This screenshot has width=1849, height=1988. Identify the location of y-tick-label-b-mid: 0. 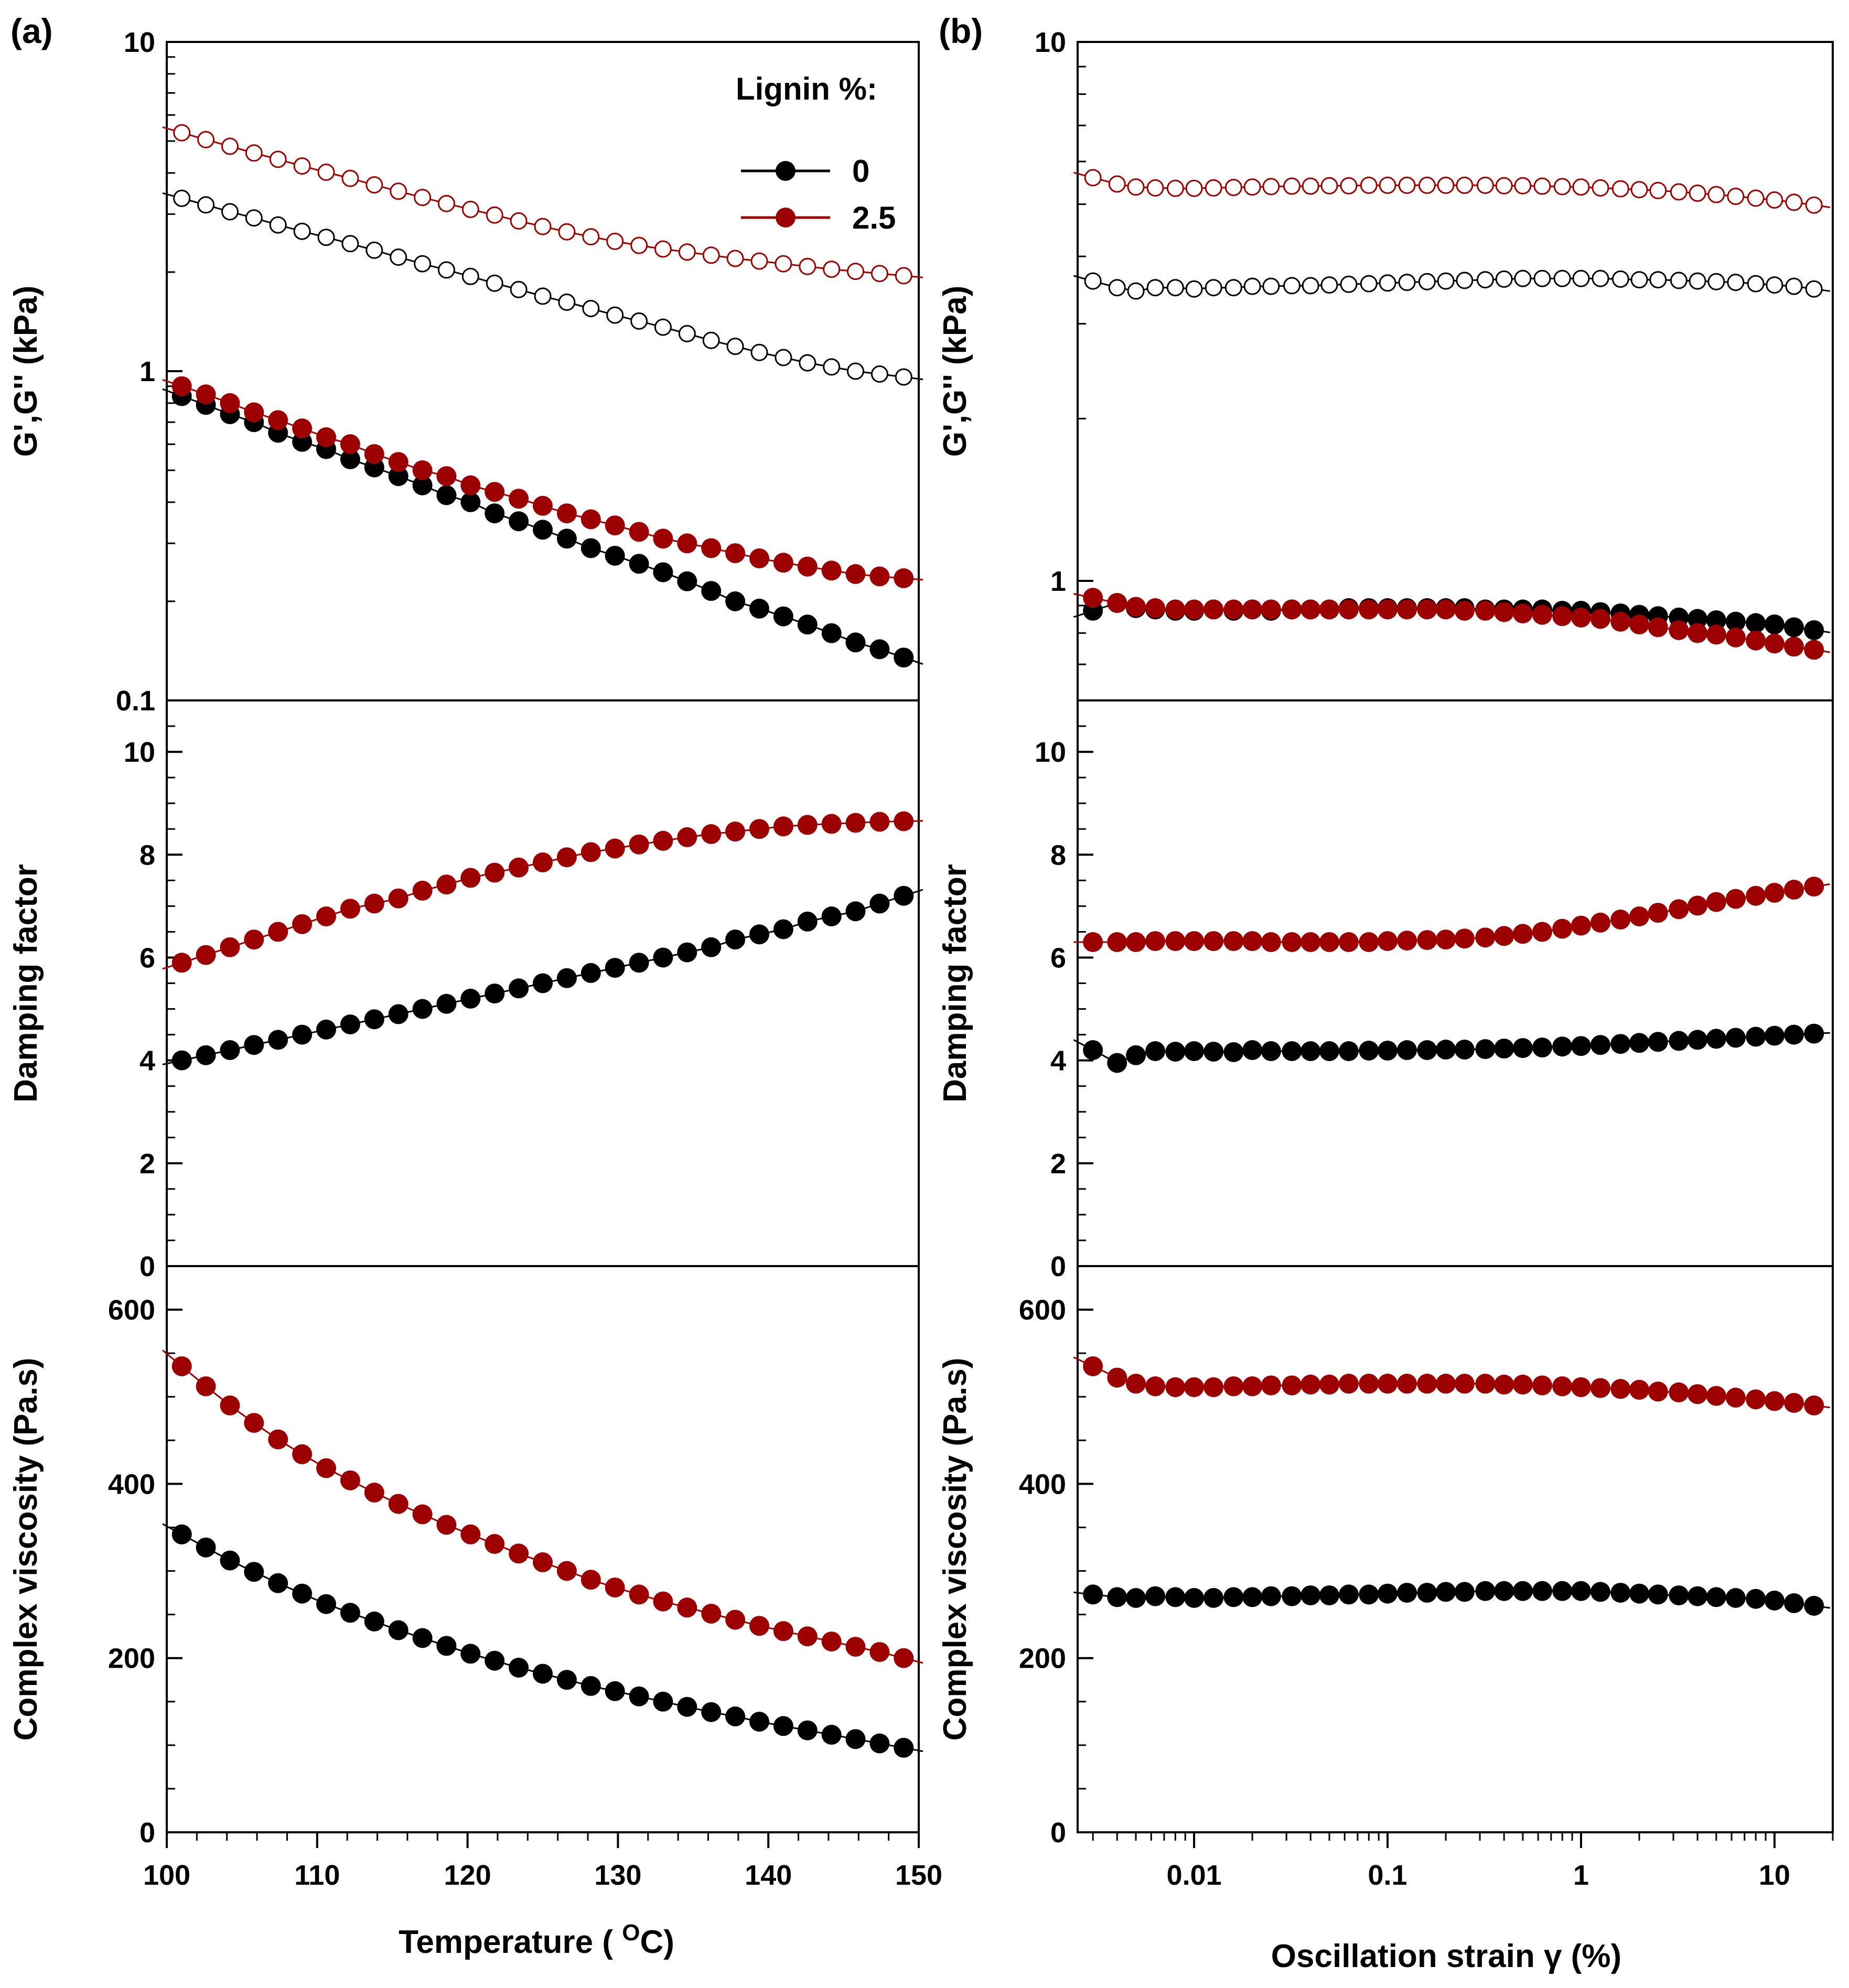
(1058, 1266).